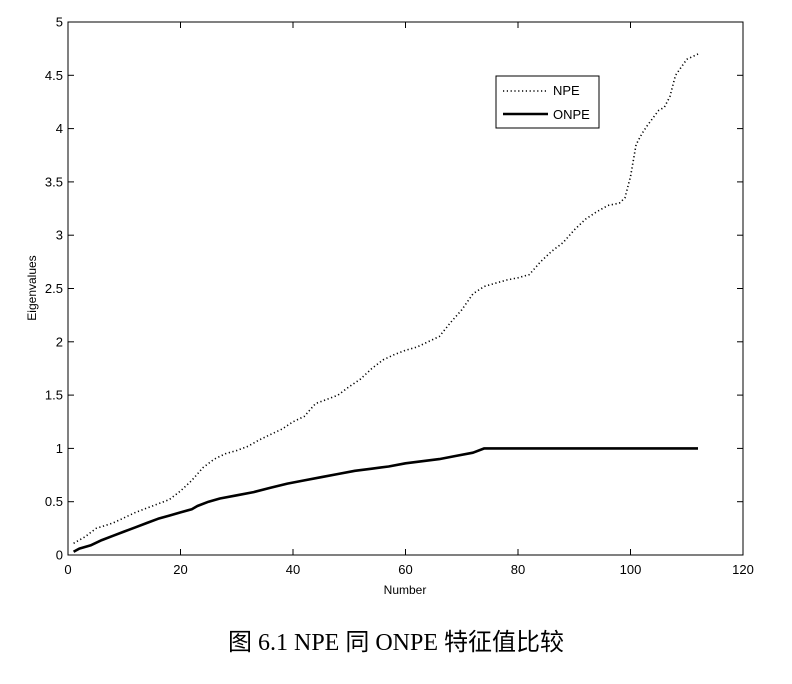 The image size is (792, 684). Describe the element at coordinates (54, 75) in the screenshot. I see `y-tick-label: 4.5` at that location.